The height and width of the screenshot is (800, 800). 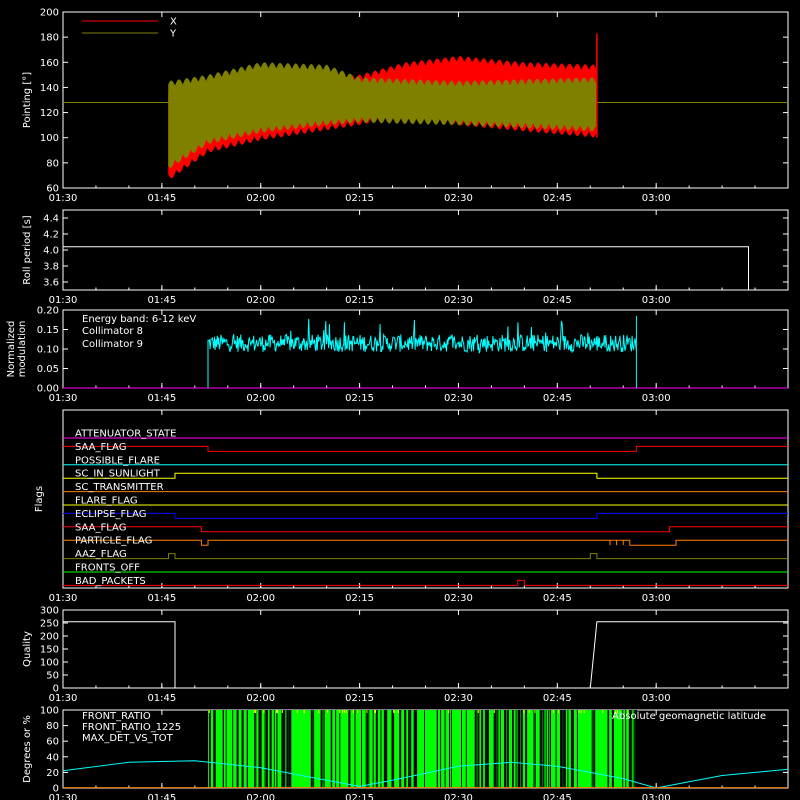 What do you see at coordinates (116, 716) in the screenshot?
I see `legend-label: FRONT_RATIO` at bounding box center [116, 716].